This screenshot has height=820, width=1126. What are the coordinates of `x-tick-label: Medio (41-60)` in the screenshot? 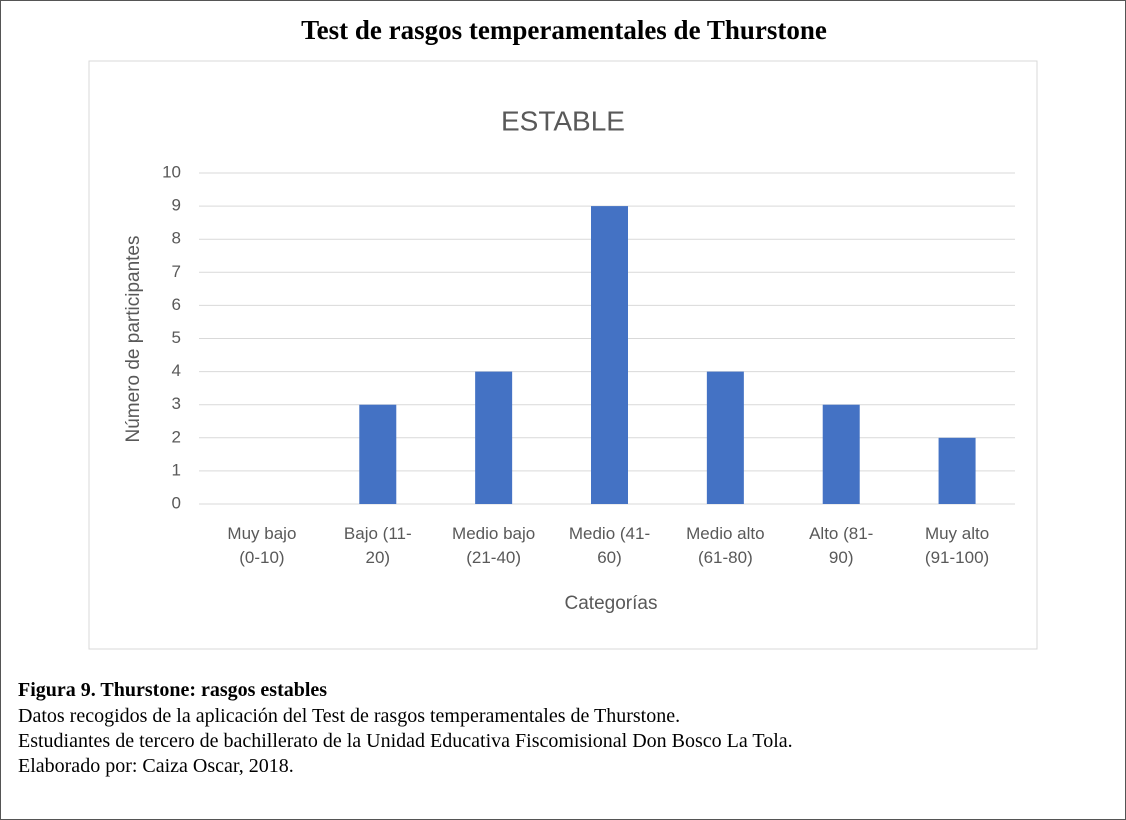 It's located at (609, 545).